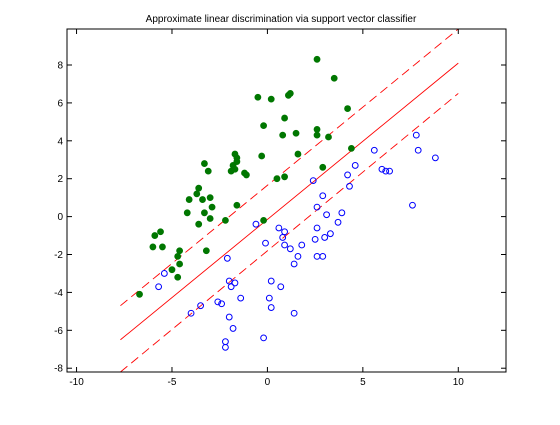 Image resolution: width=560 pixels, height=425 pixels. What do you see at coordinates (268, 382) in the screenshot?
I see `x-tick-label: 0` at bounding box center [268, 382].